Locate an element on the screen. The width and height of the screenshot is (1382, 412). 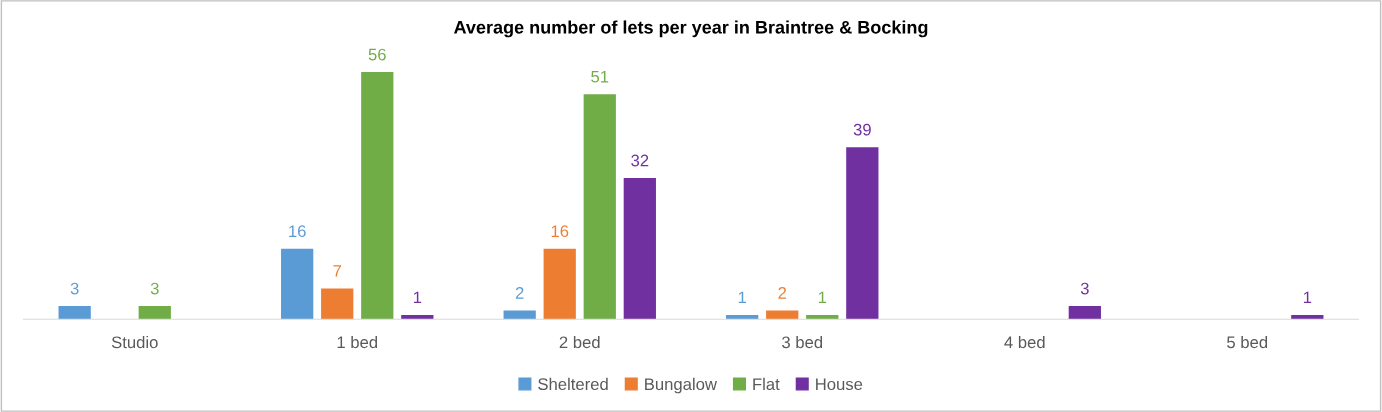
legend-label: Sheltered is located at coordinates (573, 384).